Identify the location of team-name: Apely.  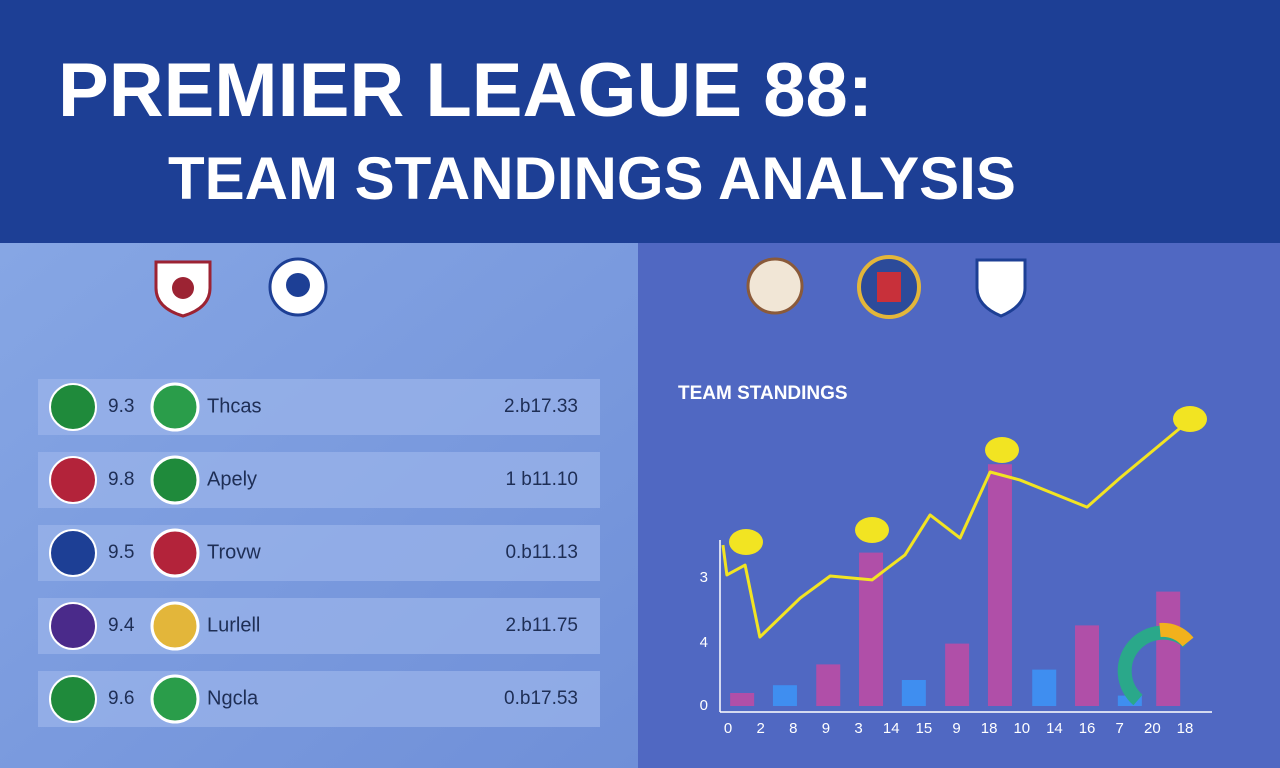
(232, 479).